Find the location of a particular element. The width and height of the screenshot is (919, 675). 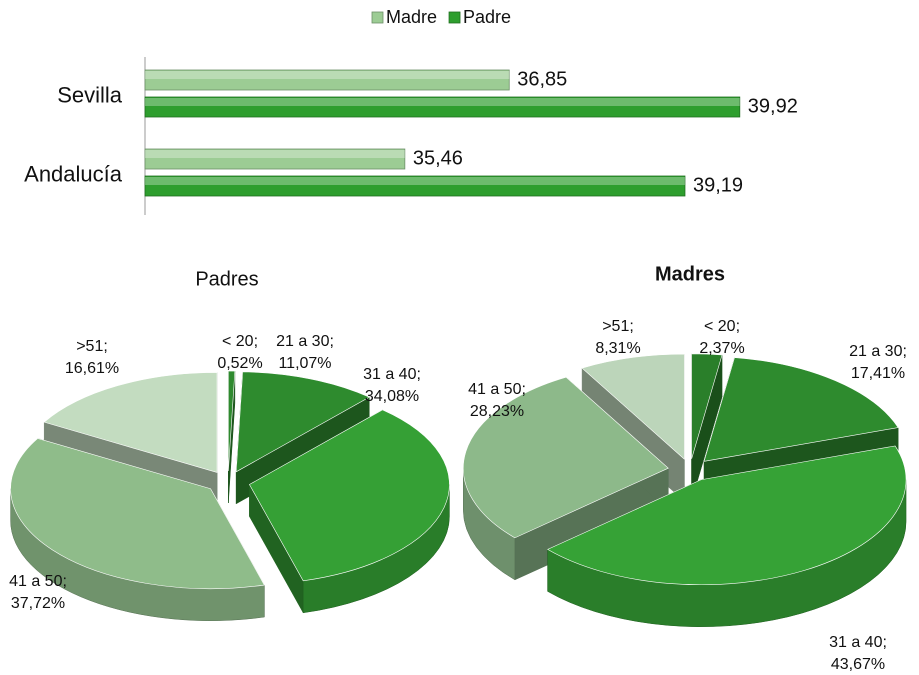

data-label: 39,19 is located at coordinates (718, 185).